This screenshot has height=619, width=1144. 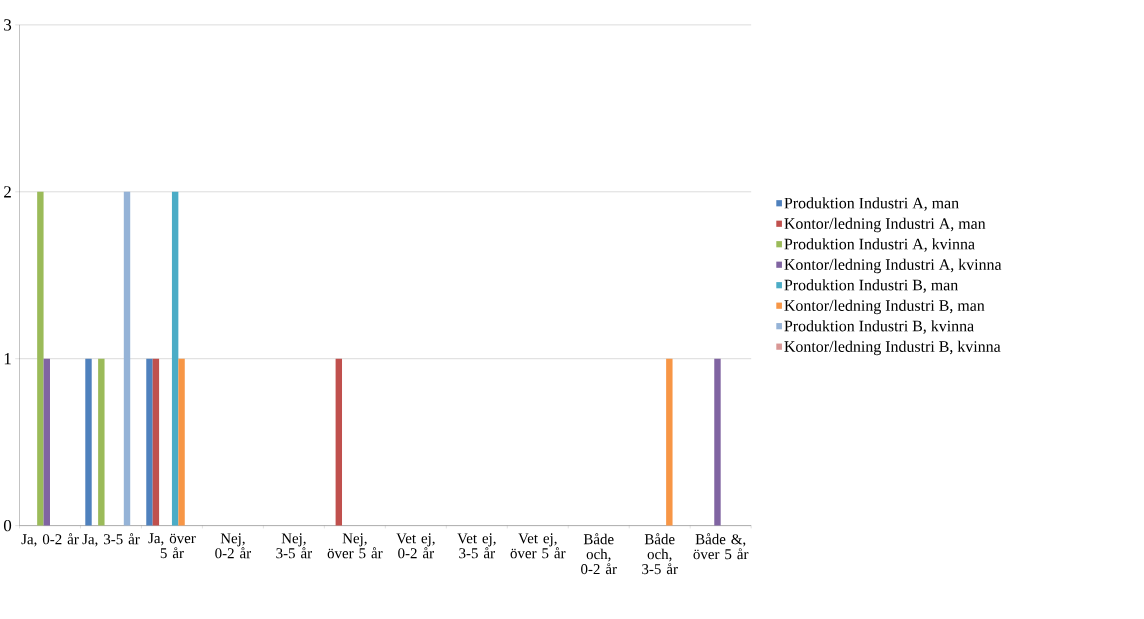 I want to click on y-tick-label: 3, so click(x=8, y=25).